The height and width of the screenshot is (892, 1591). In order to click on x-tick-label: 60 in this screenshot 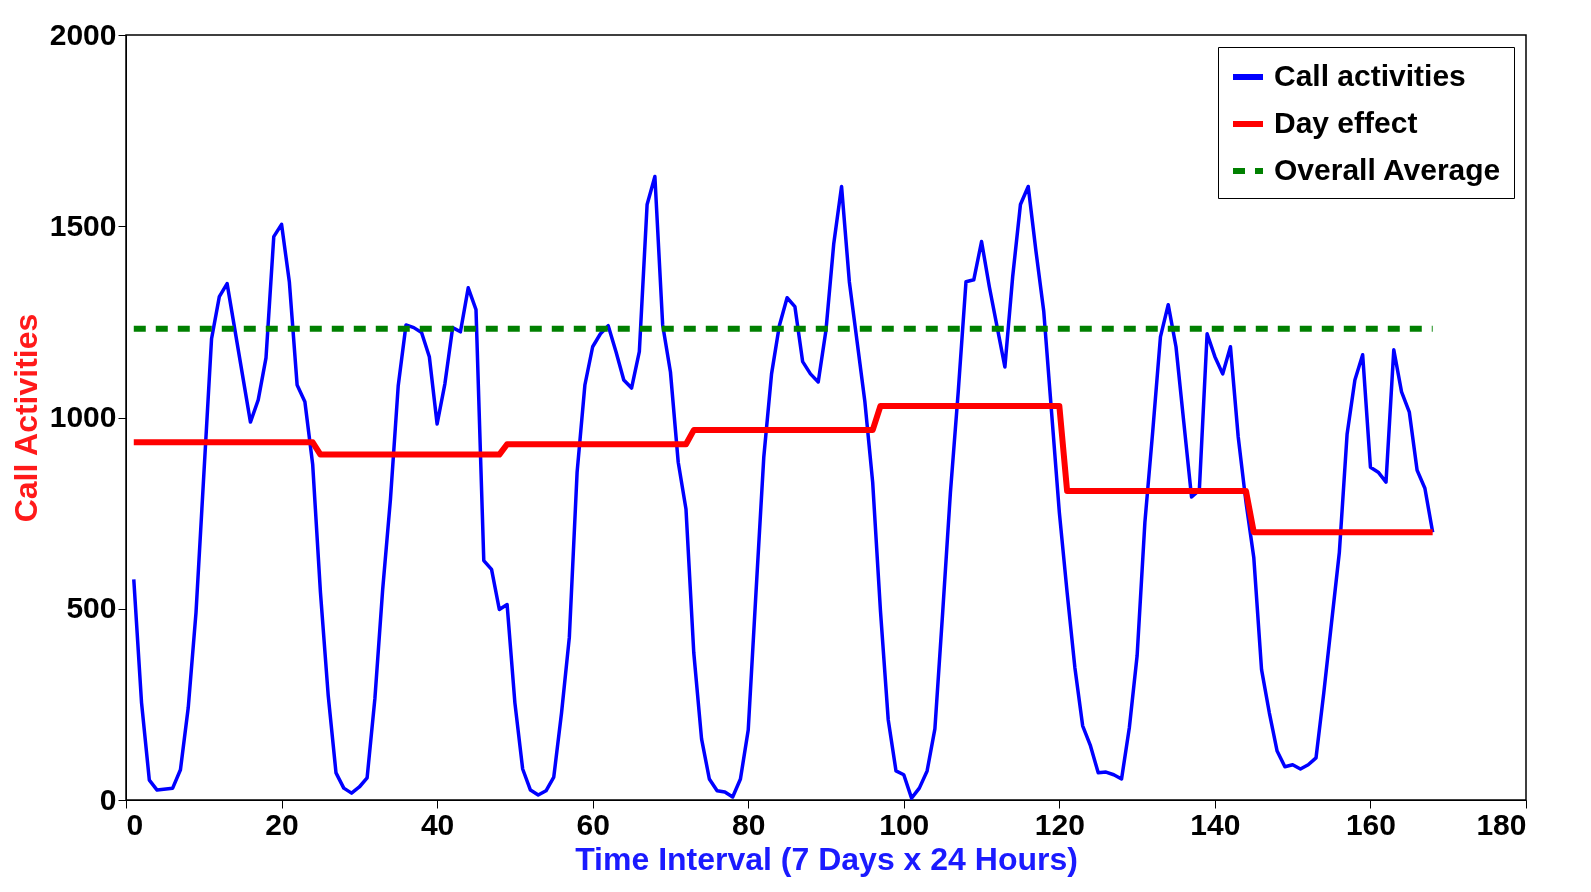, I will do `click(593, 824)`.